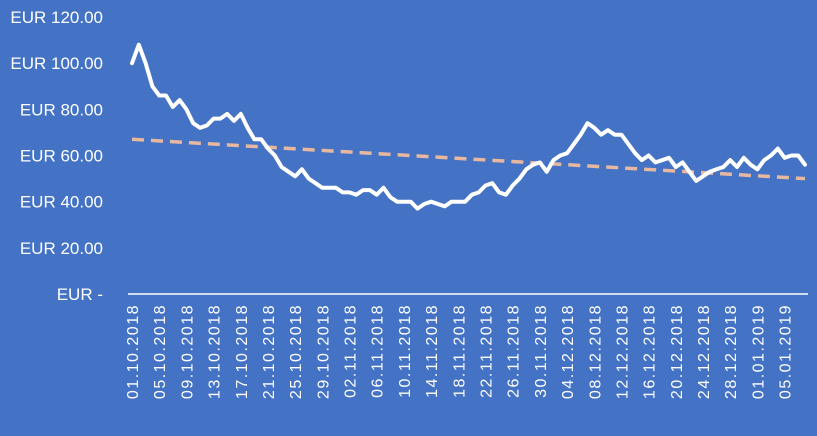 The width and height of the screenshot is (817, 436). What do you see at coordinates (61, 109) in the screenshot?
I see `y-tick-label: EUR 80.00` at bounding box center [61, 109].